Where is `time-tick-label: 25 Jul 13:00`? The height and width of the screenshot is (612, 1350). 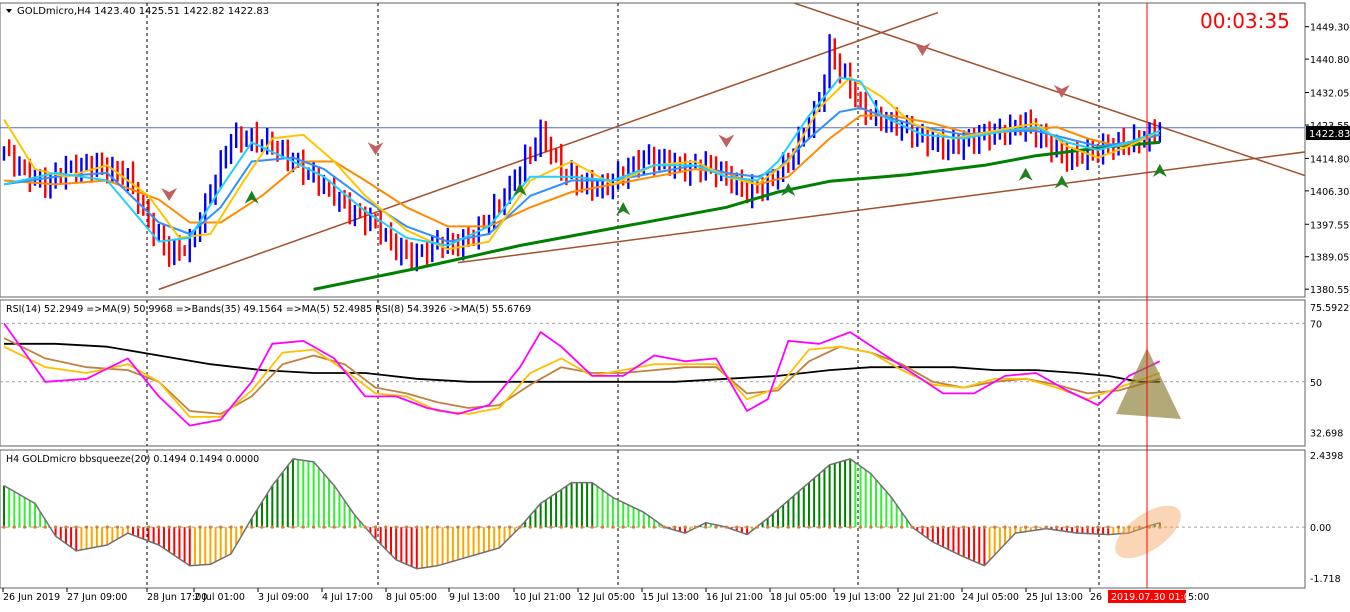
time-tick-label: 25 Jul 13:00 is located at coordinates (1054, 597).